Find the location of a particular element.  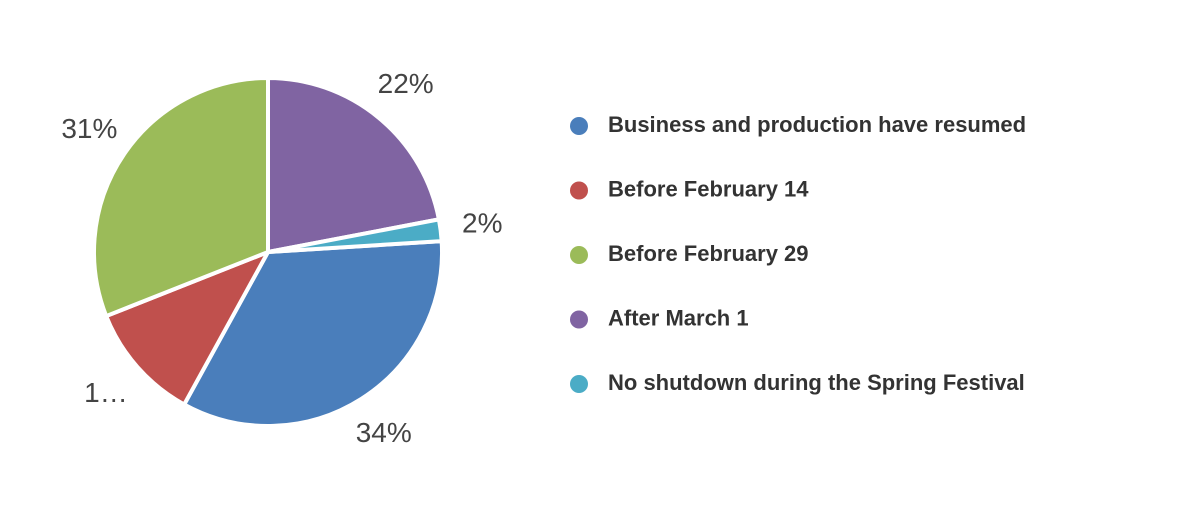

legend-label: After March 1 is located at coordinates (678, 317).